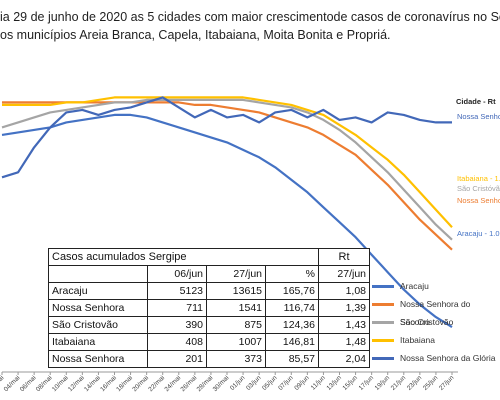 Image resolution: width=500 pixels, height=400 pixels. I want to click on table-title: Casos acumulados Sergipe, so click(183, 257).